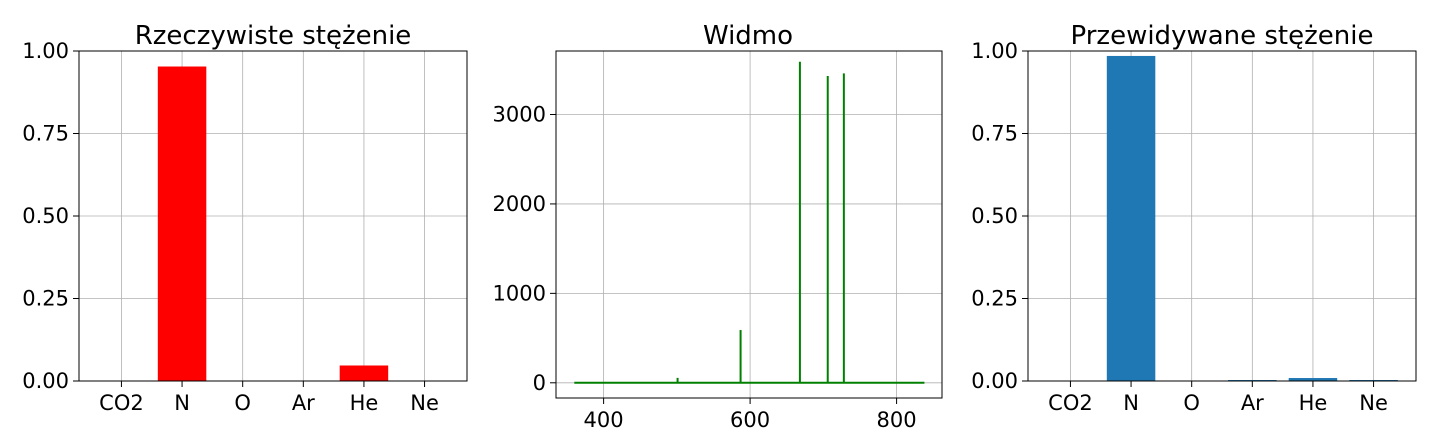 Image resolution: width=1440 pixels, height=432 pixels. I want to click on chart-title: Przewidywane stężenie, so click(1222, 36).